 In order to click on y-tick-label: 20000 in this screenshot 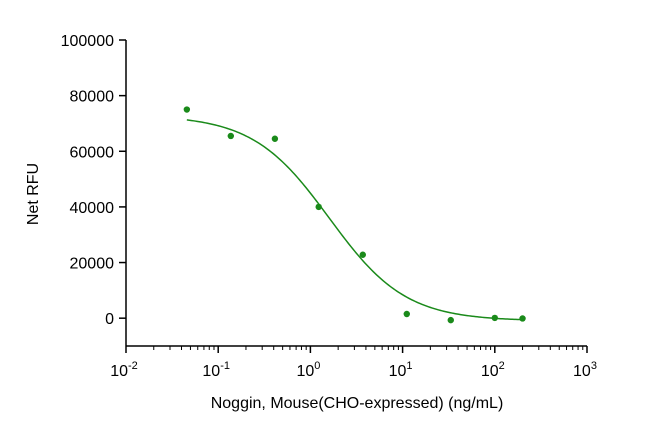, I will do `click(92, 264)`.